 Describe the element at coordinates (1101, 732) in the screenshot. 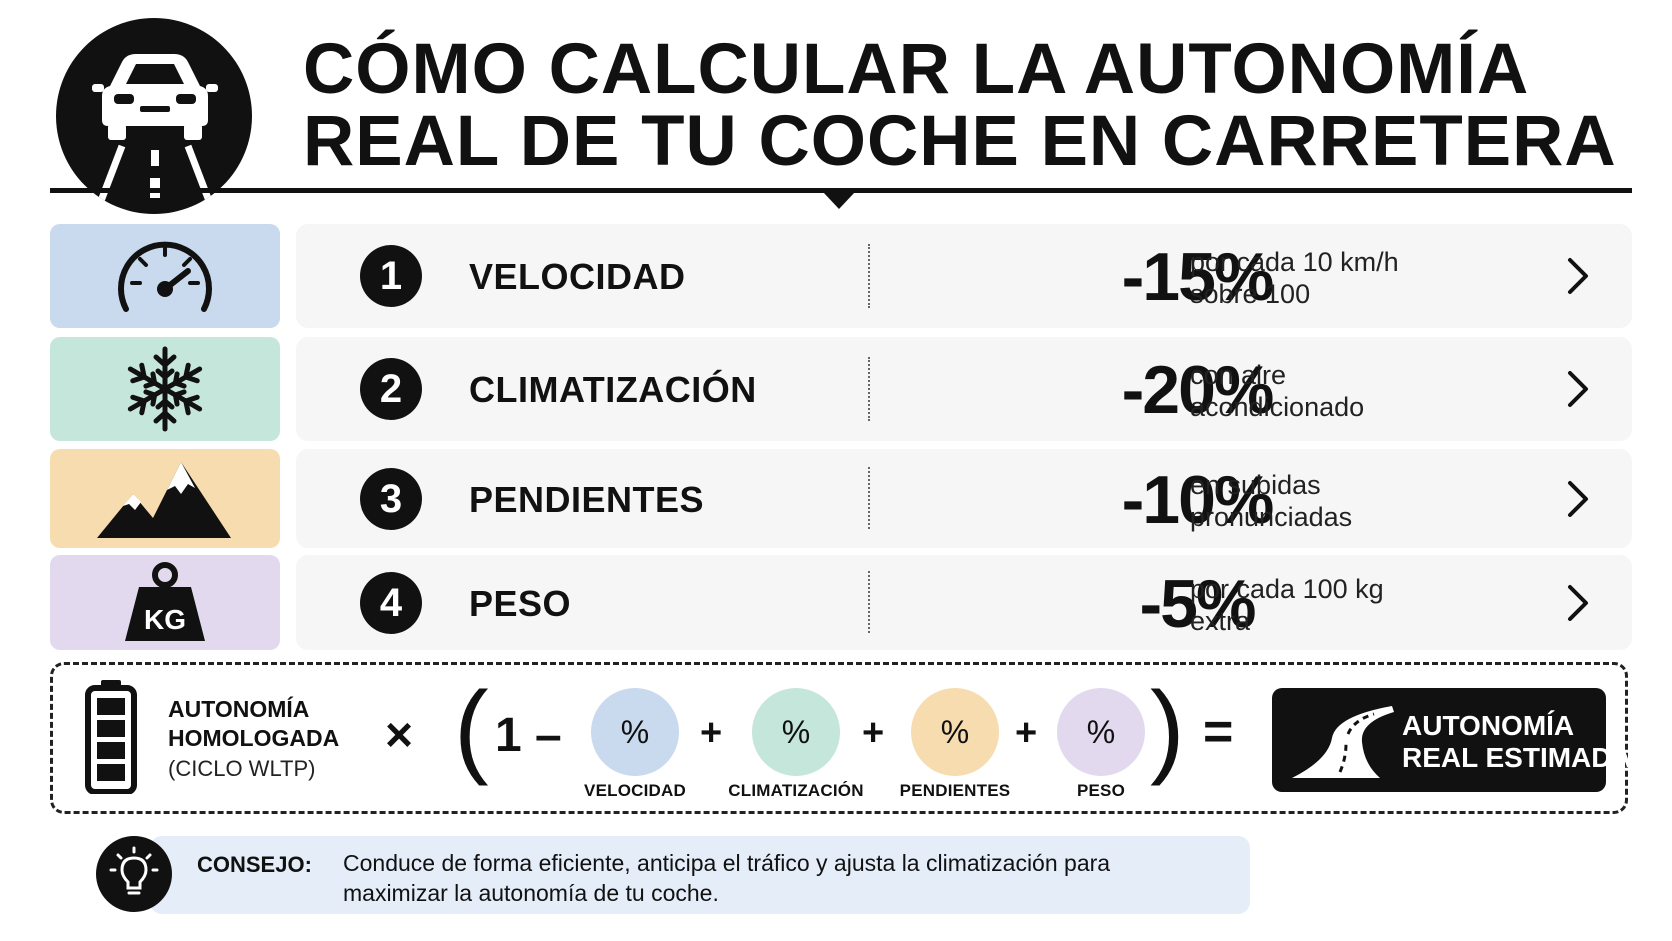

I see `weight-percent-circle: %` at that location.